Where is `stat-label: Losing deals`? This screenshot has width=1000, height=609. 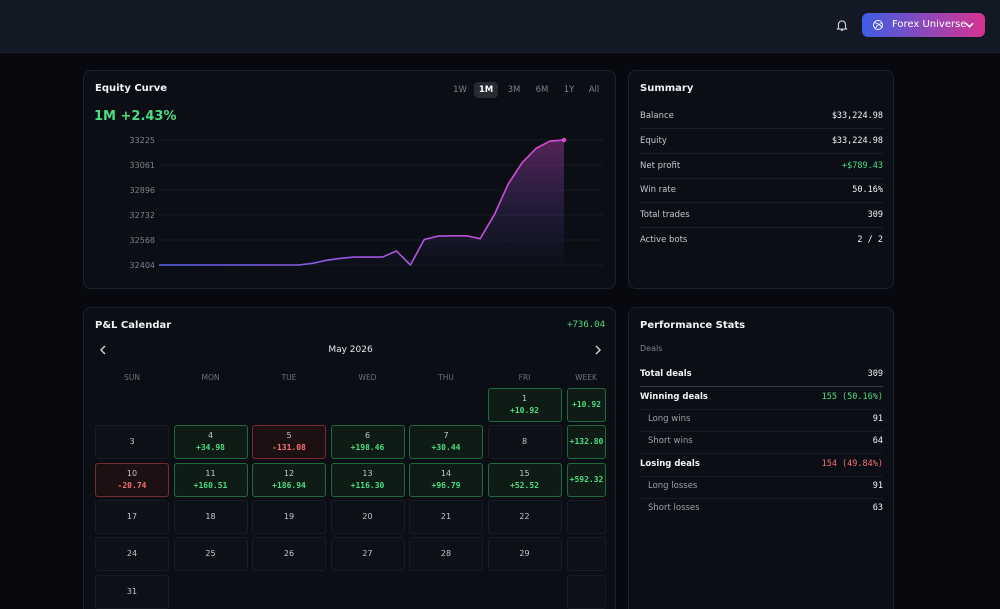
stat-label: Losing deals is located at coordinates (670, 464).